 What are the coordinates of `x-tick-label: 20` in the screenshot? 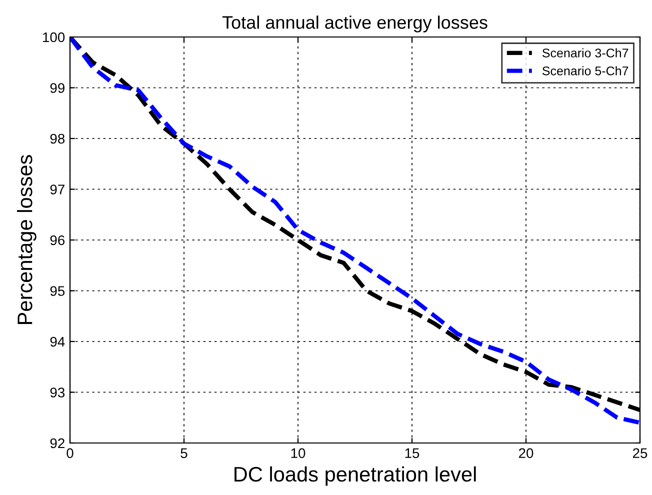 It's located at (526, 453).